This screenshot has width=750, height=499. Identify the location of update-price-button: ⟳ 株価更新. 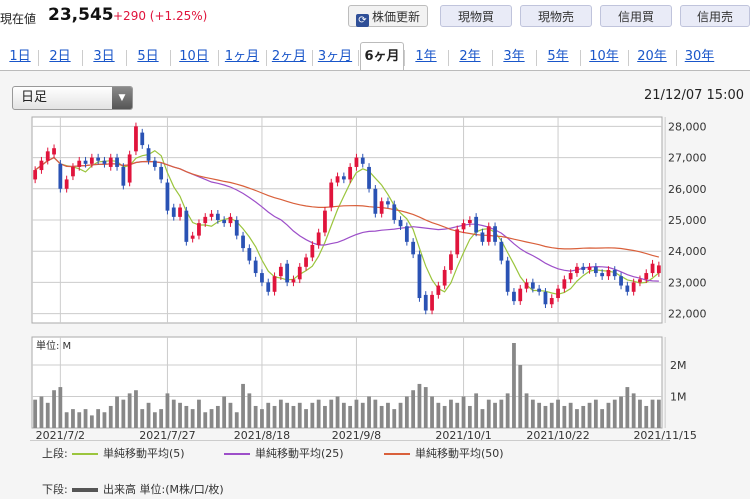
(388, 16).